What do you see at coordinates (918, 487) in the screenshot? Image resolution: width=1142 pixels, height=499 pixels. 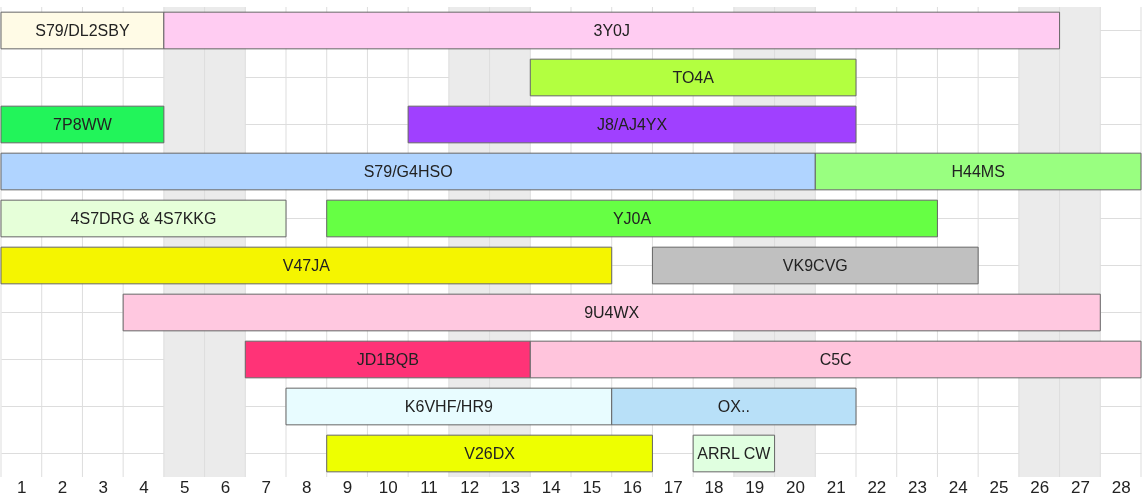 I see `x-tick-label: 23` at bounding box center [918, 487].